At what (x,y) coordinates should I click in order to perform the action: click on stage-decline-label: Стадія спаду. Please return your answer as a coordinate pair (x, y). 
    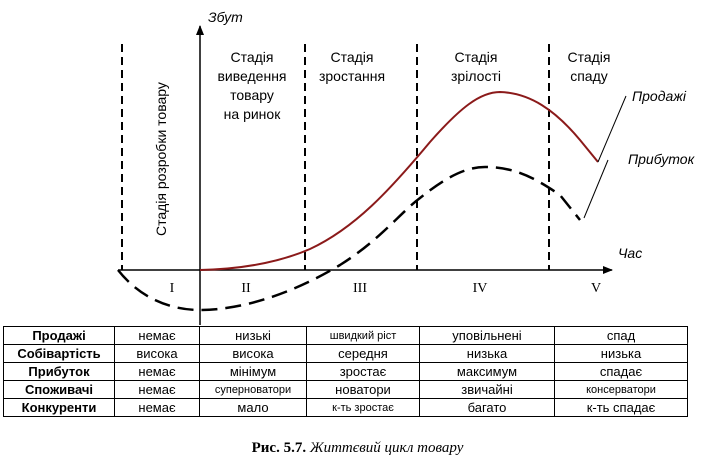
    Looking at the image, I should click on (588, 66).